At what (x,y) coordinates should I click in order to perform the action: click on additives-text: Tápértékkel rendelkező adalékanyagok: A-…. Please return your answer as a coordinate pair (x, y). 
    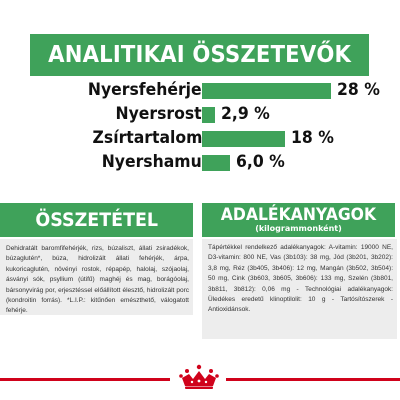
    Looking at the image, I should click on (300, 279).